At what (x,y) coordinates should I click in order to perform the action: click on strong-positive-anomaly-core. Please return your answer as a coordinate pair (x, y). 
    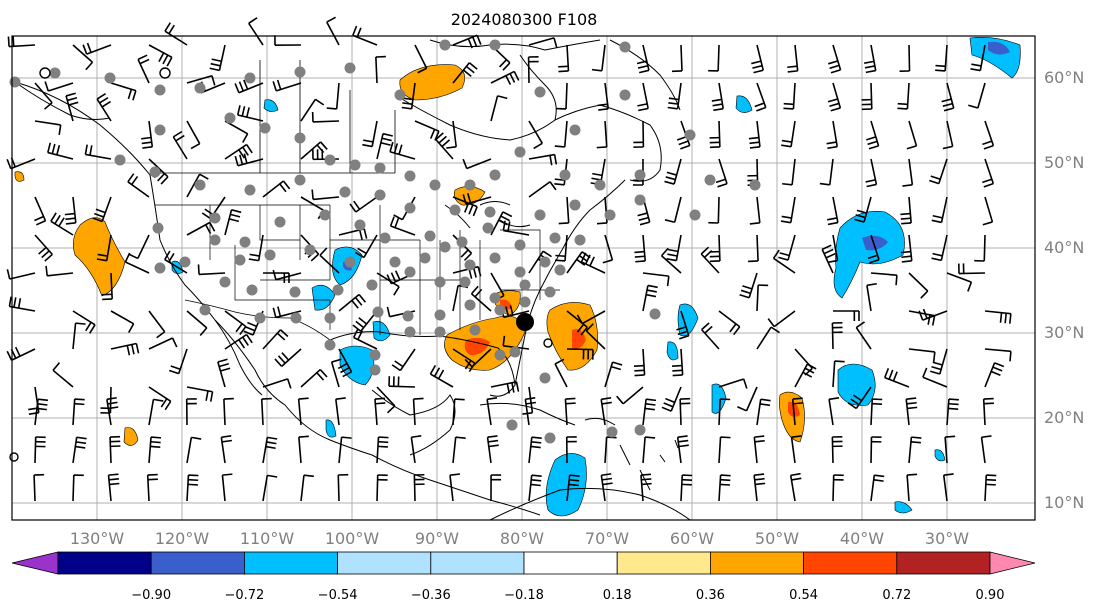
    Looking at the image, I should click on (477, 346).